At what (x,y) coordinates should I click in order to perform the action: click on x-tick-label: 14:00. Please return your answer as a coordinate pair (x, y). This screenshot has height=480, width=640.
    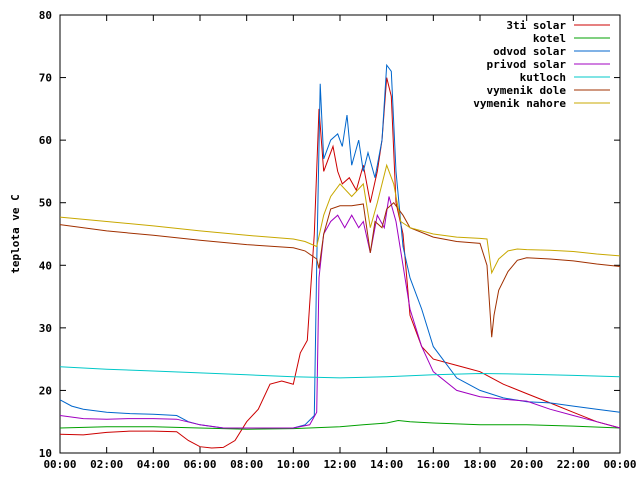
    Looking at the image, I should click on (386, 464).